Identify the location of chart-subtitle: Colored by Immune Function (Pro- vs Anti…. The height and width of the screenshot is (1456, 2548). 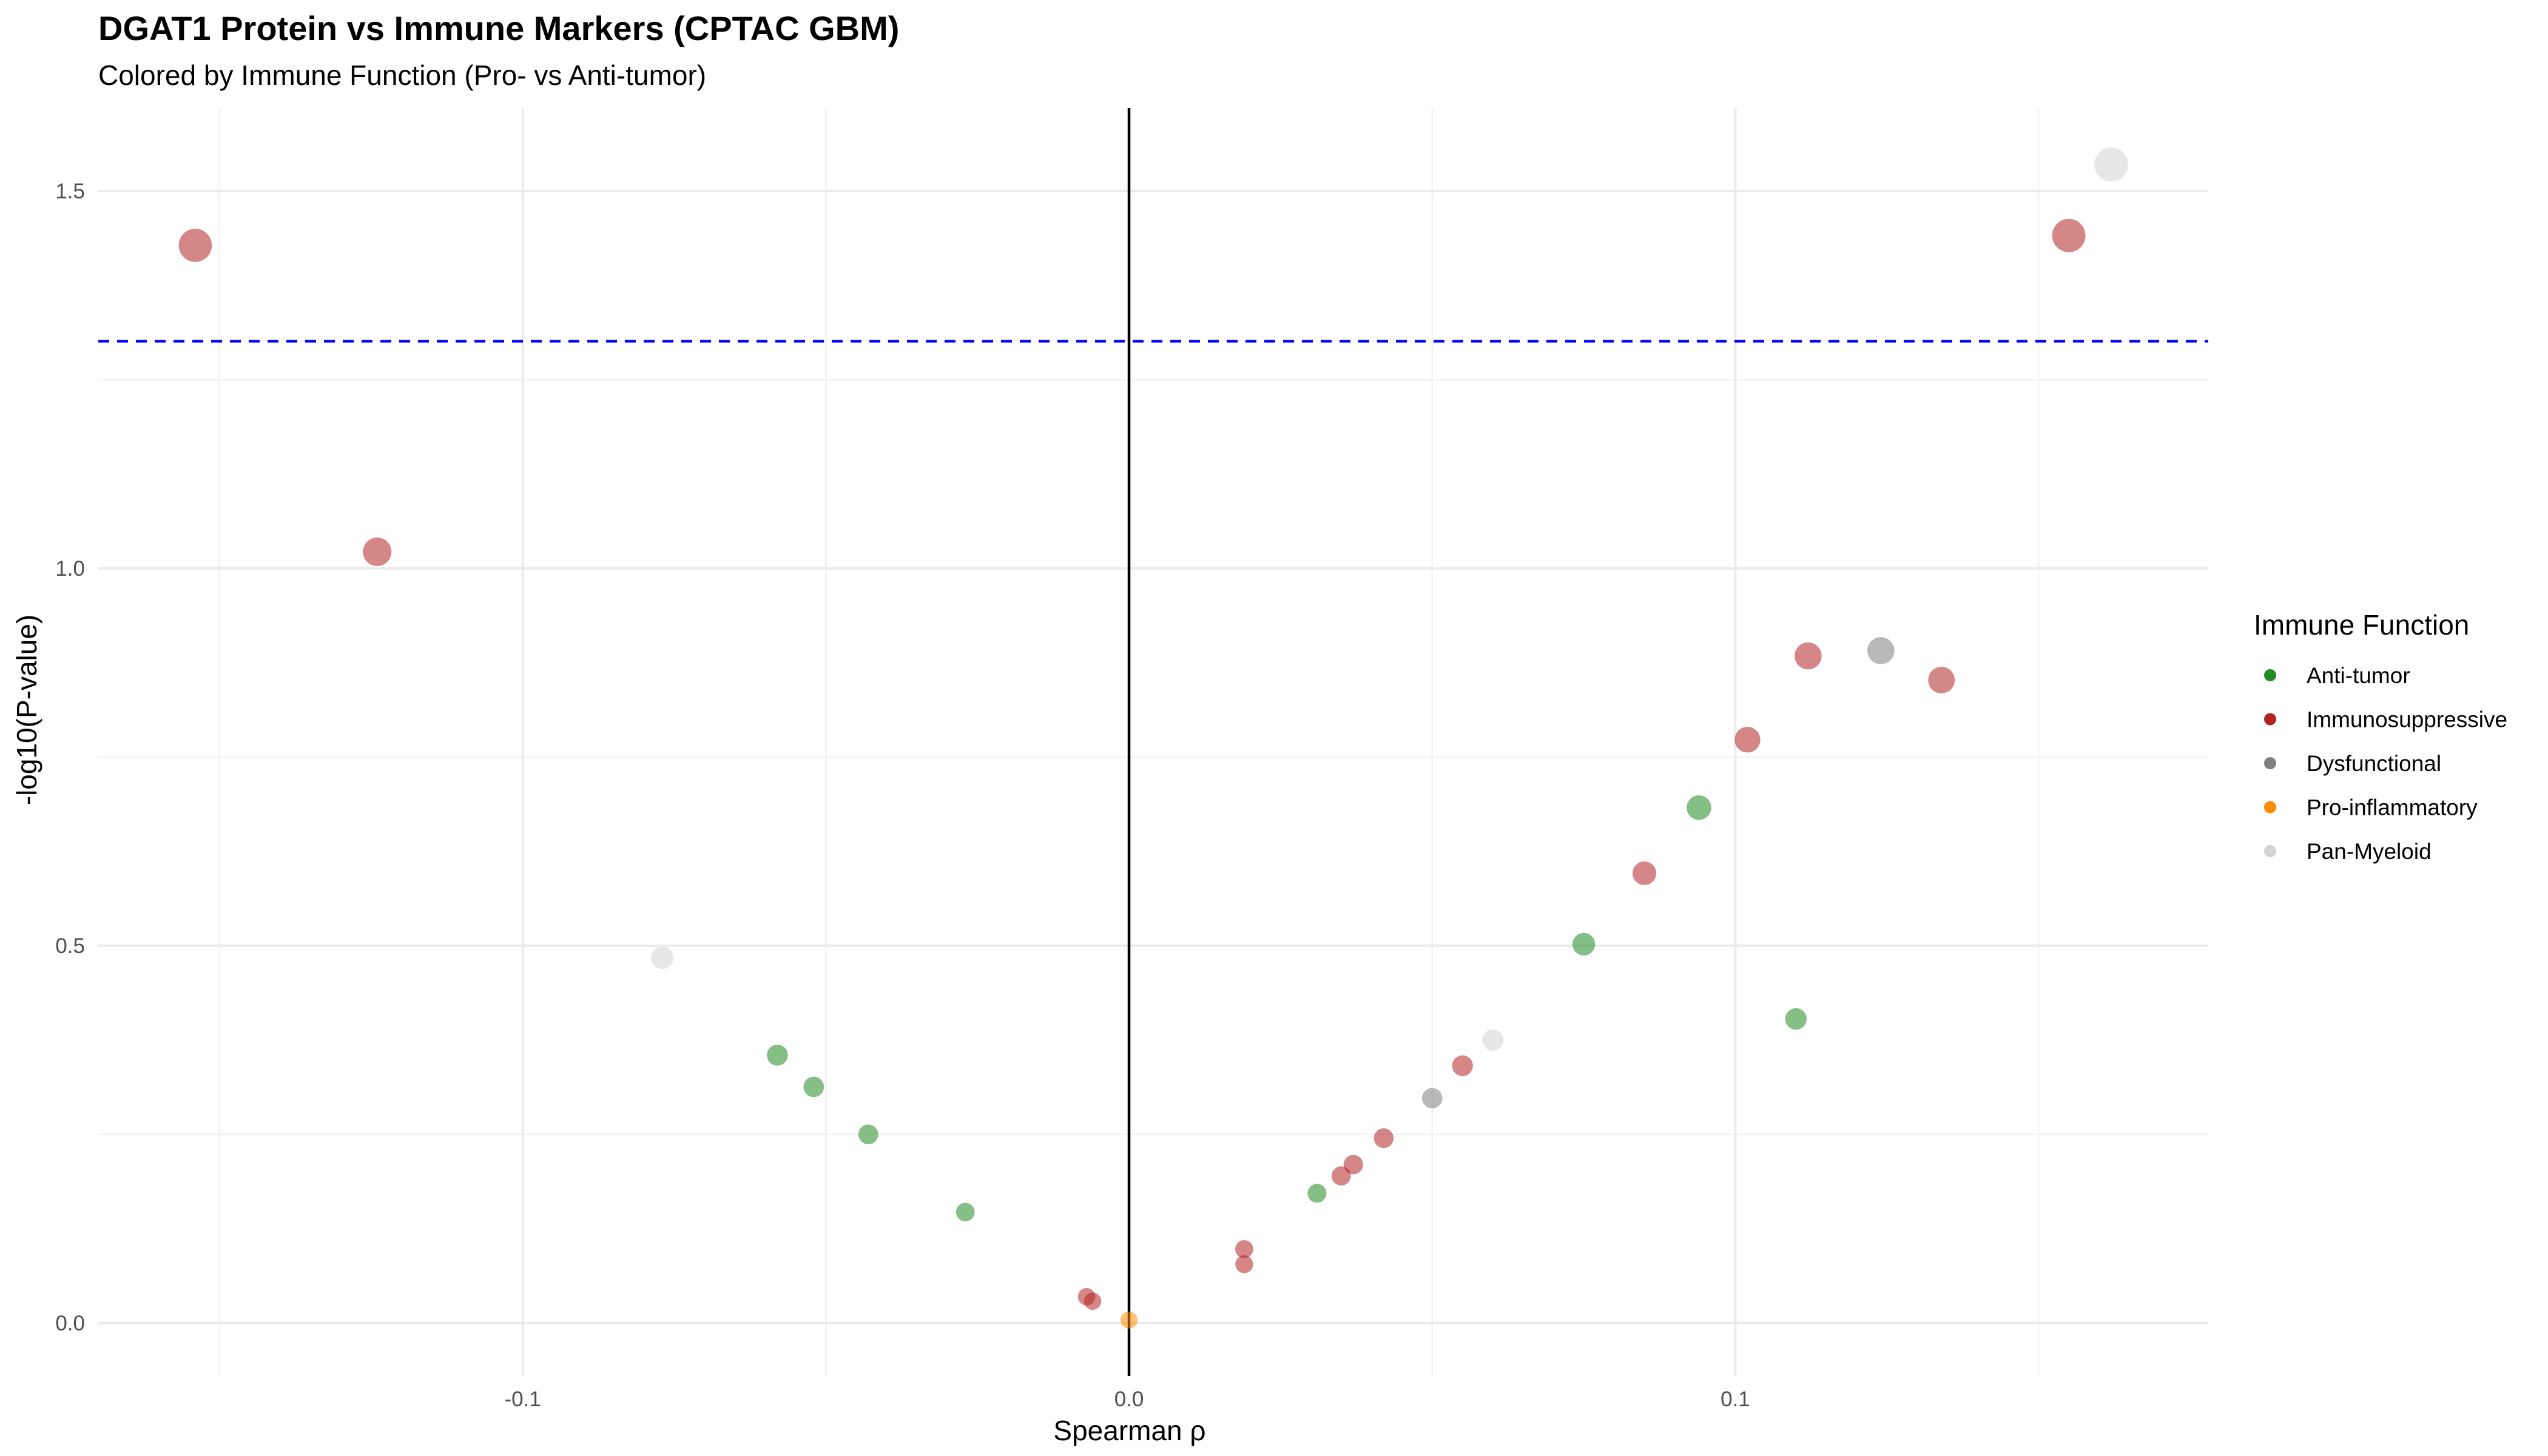
(402, 75).